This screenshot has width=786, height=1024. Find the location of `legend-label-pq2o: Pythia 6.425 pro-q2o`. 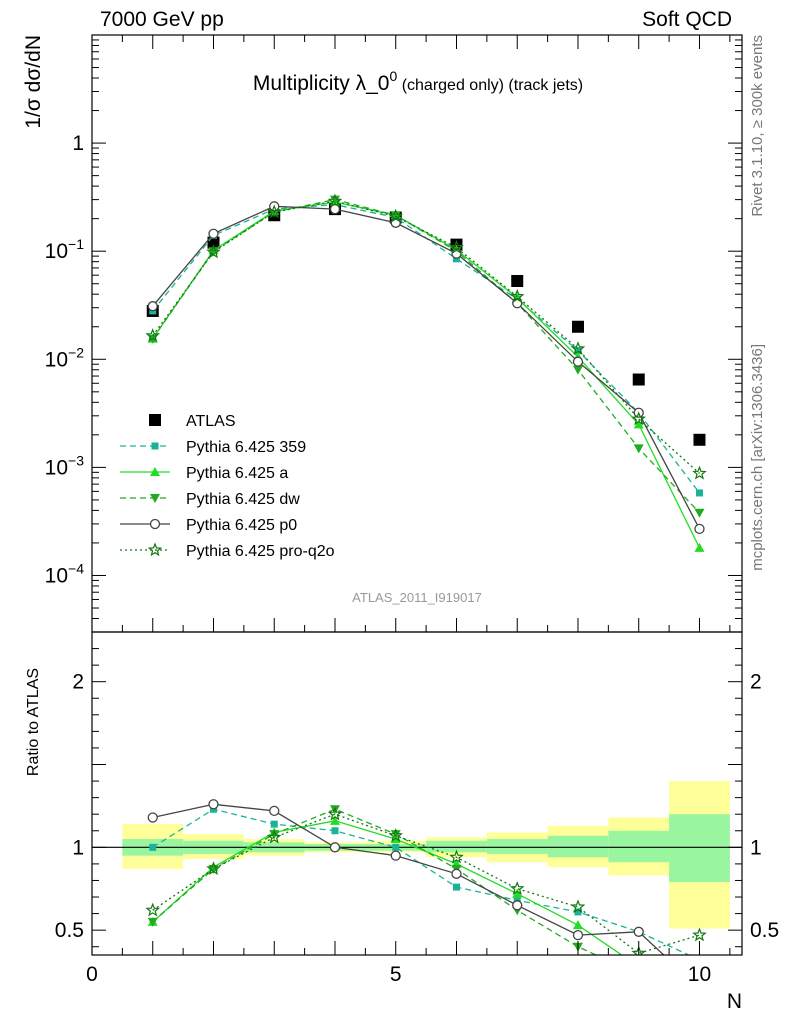

legend-label-pq2o: Pythia 6.425 pro-q2o is located at coordinates (260, 551).